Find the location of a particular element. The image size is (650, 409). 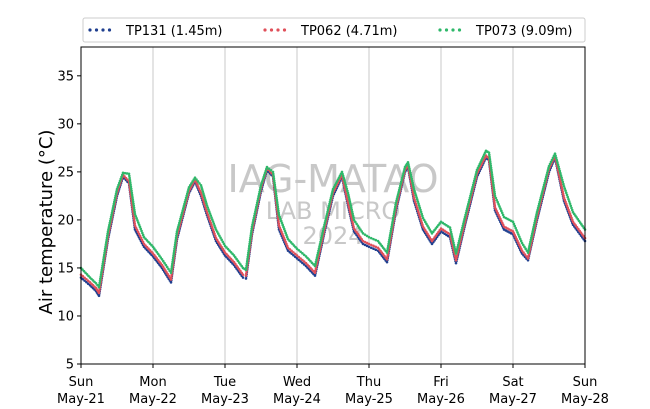

x-tick-label-day: Fri is located at coordinates (441, 382).